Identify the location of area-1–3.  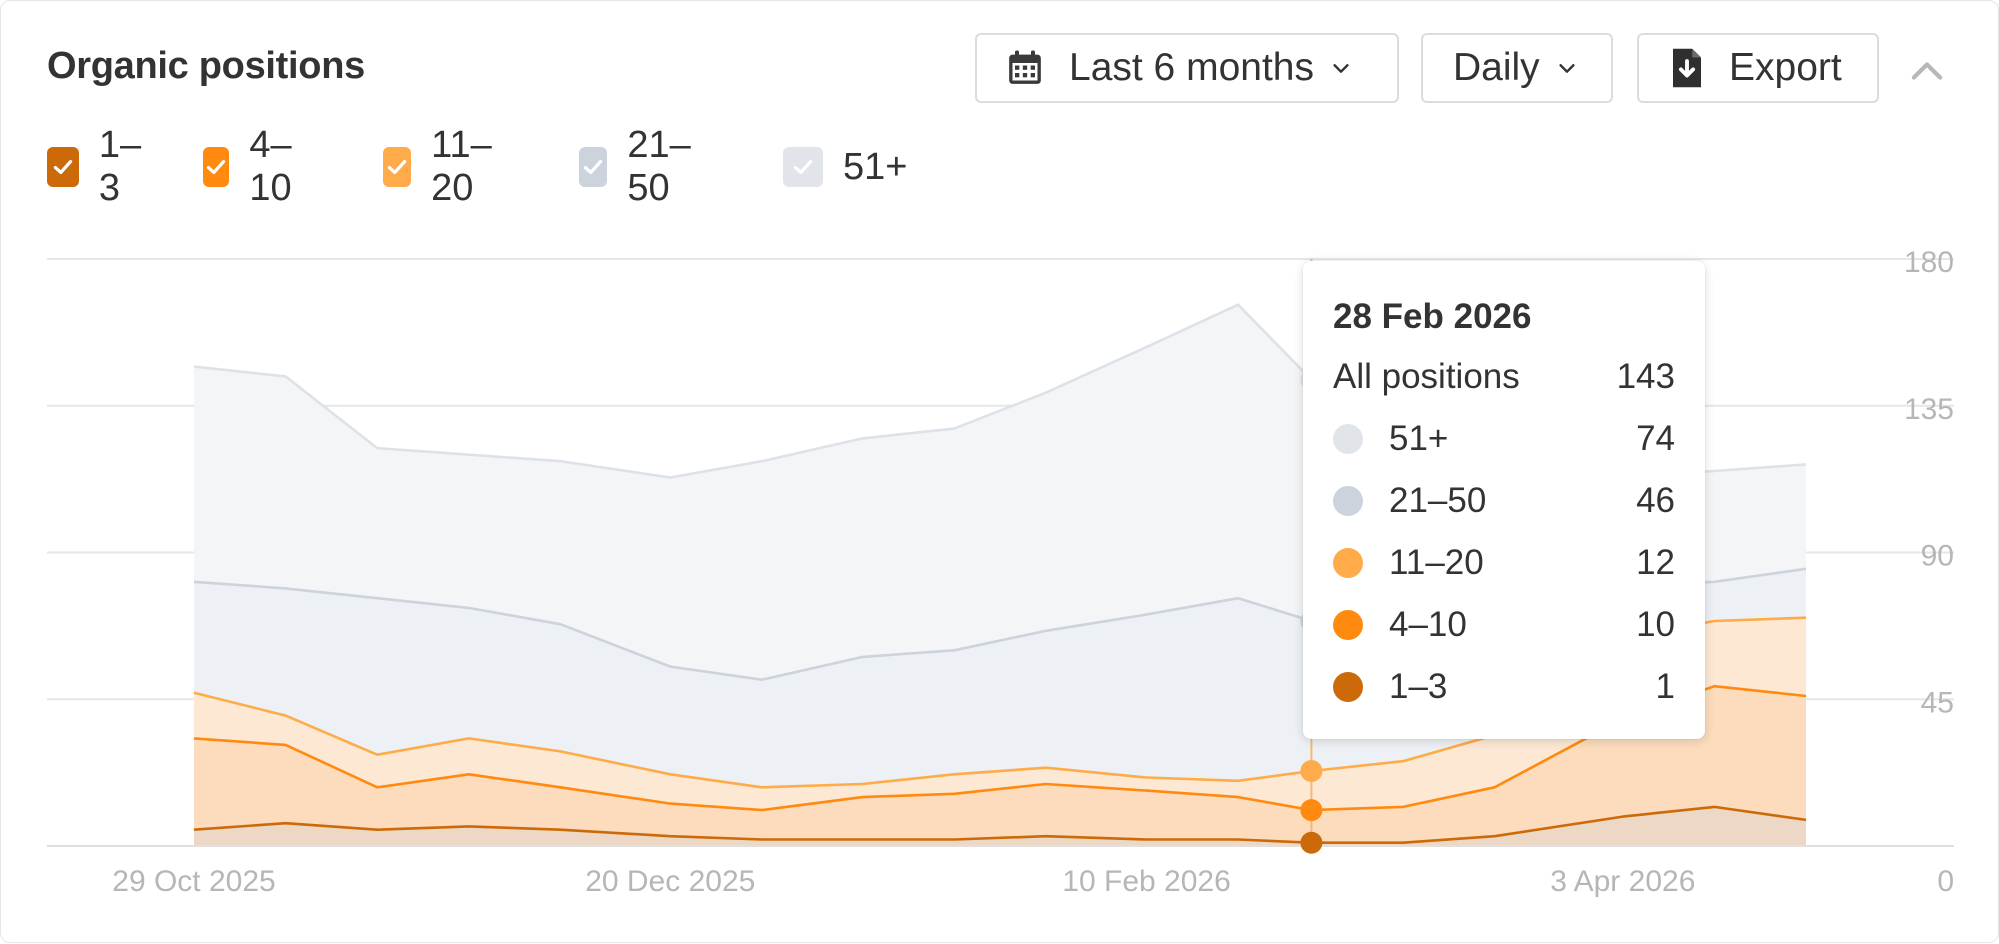
(1000, 826).